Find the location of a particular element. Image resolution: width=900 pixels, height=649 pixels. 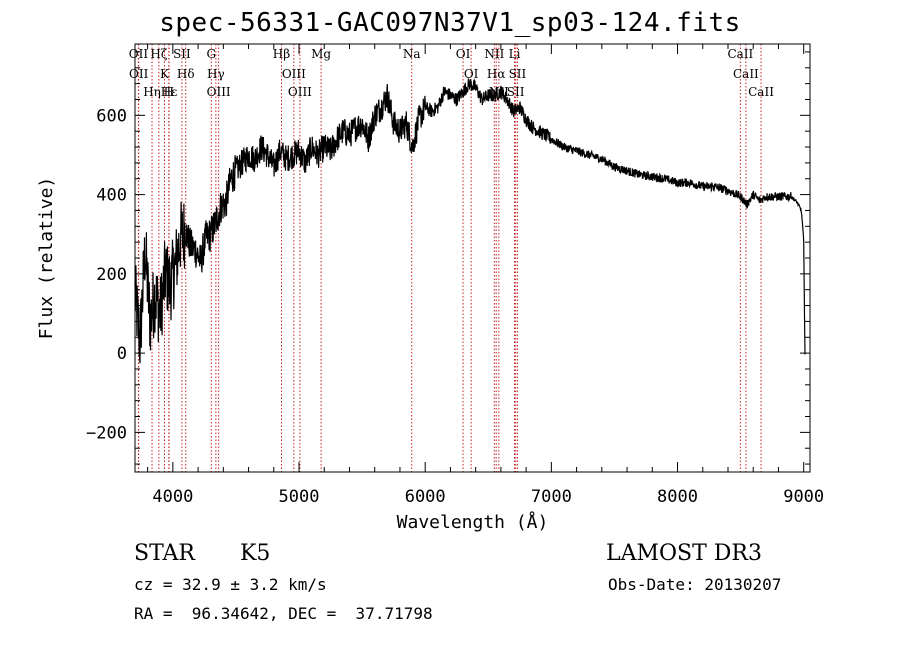

line-marker-label: Hδ is located at coordinates (186, 74).